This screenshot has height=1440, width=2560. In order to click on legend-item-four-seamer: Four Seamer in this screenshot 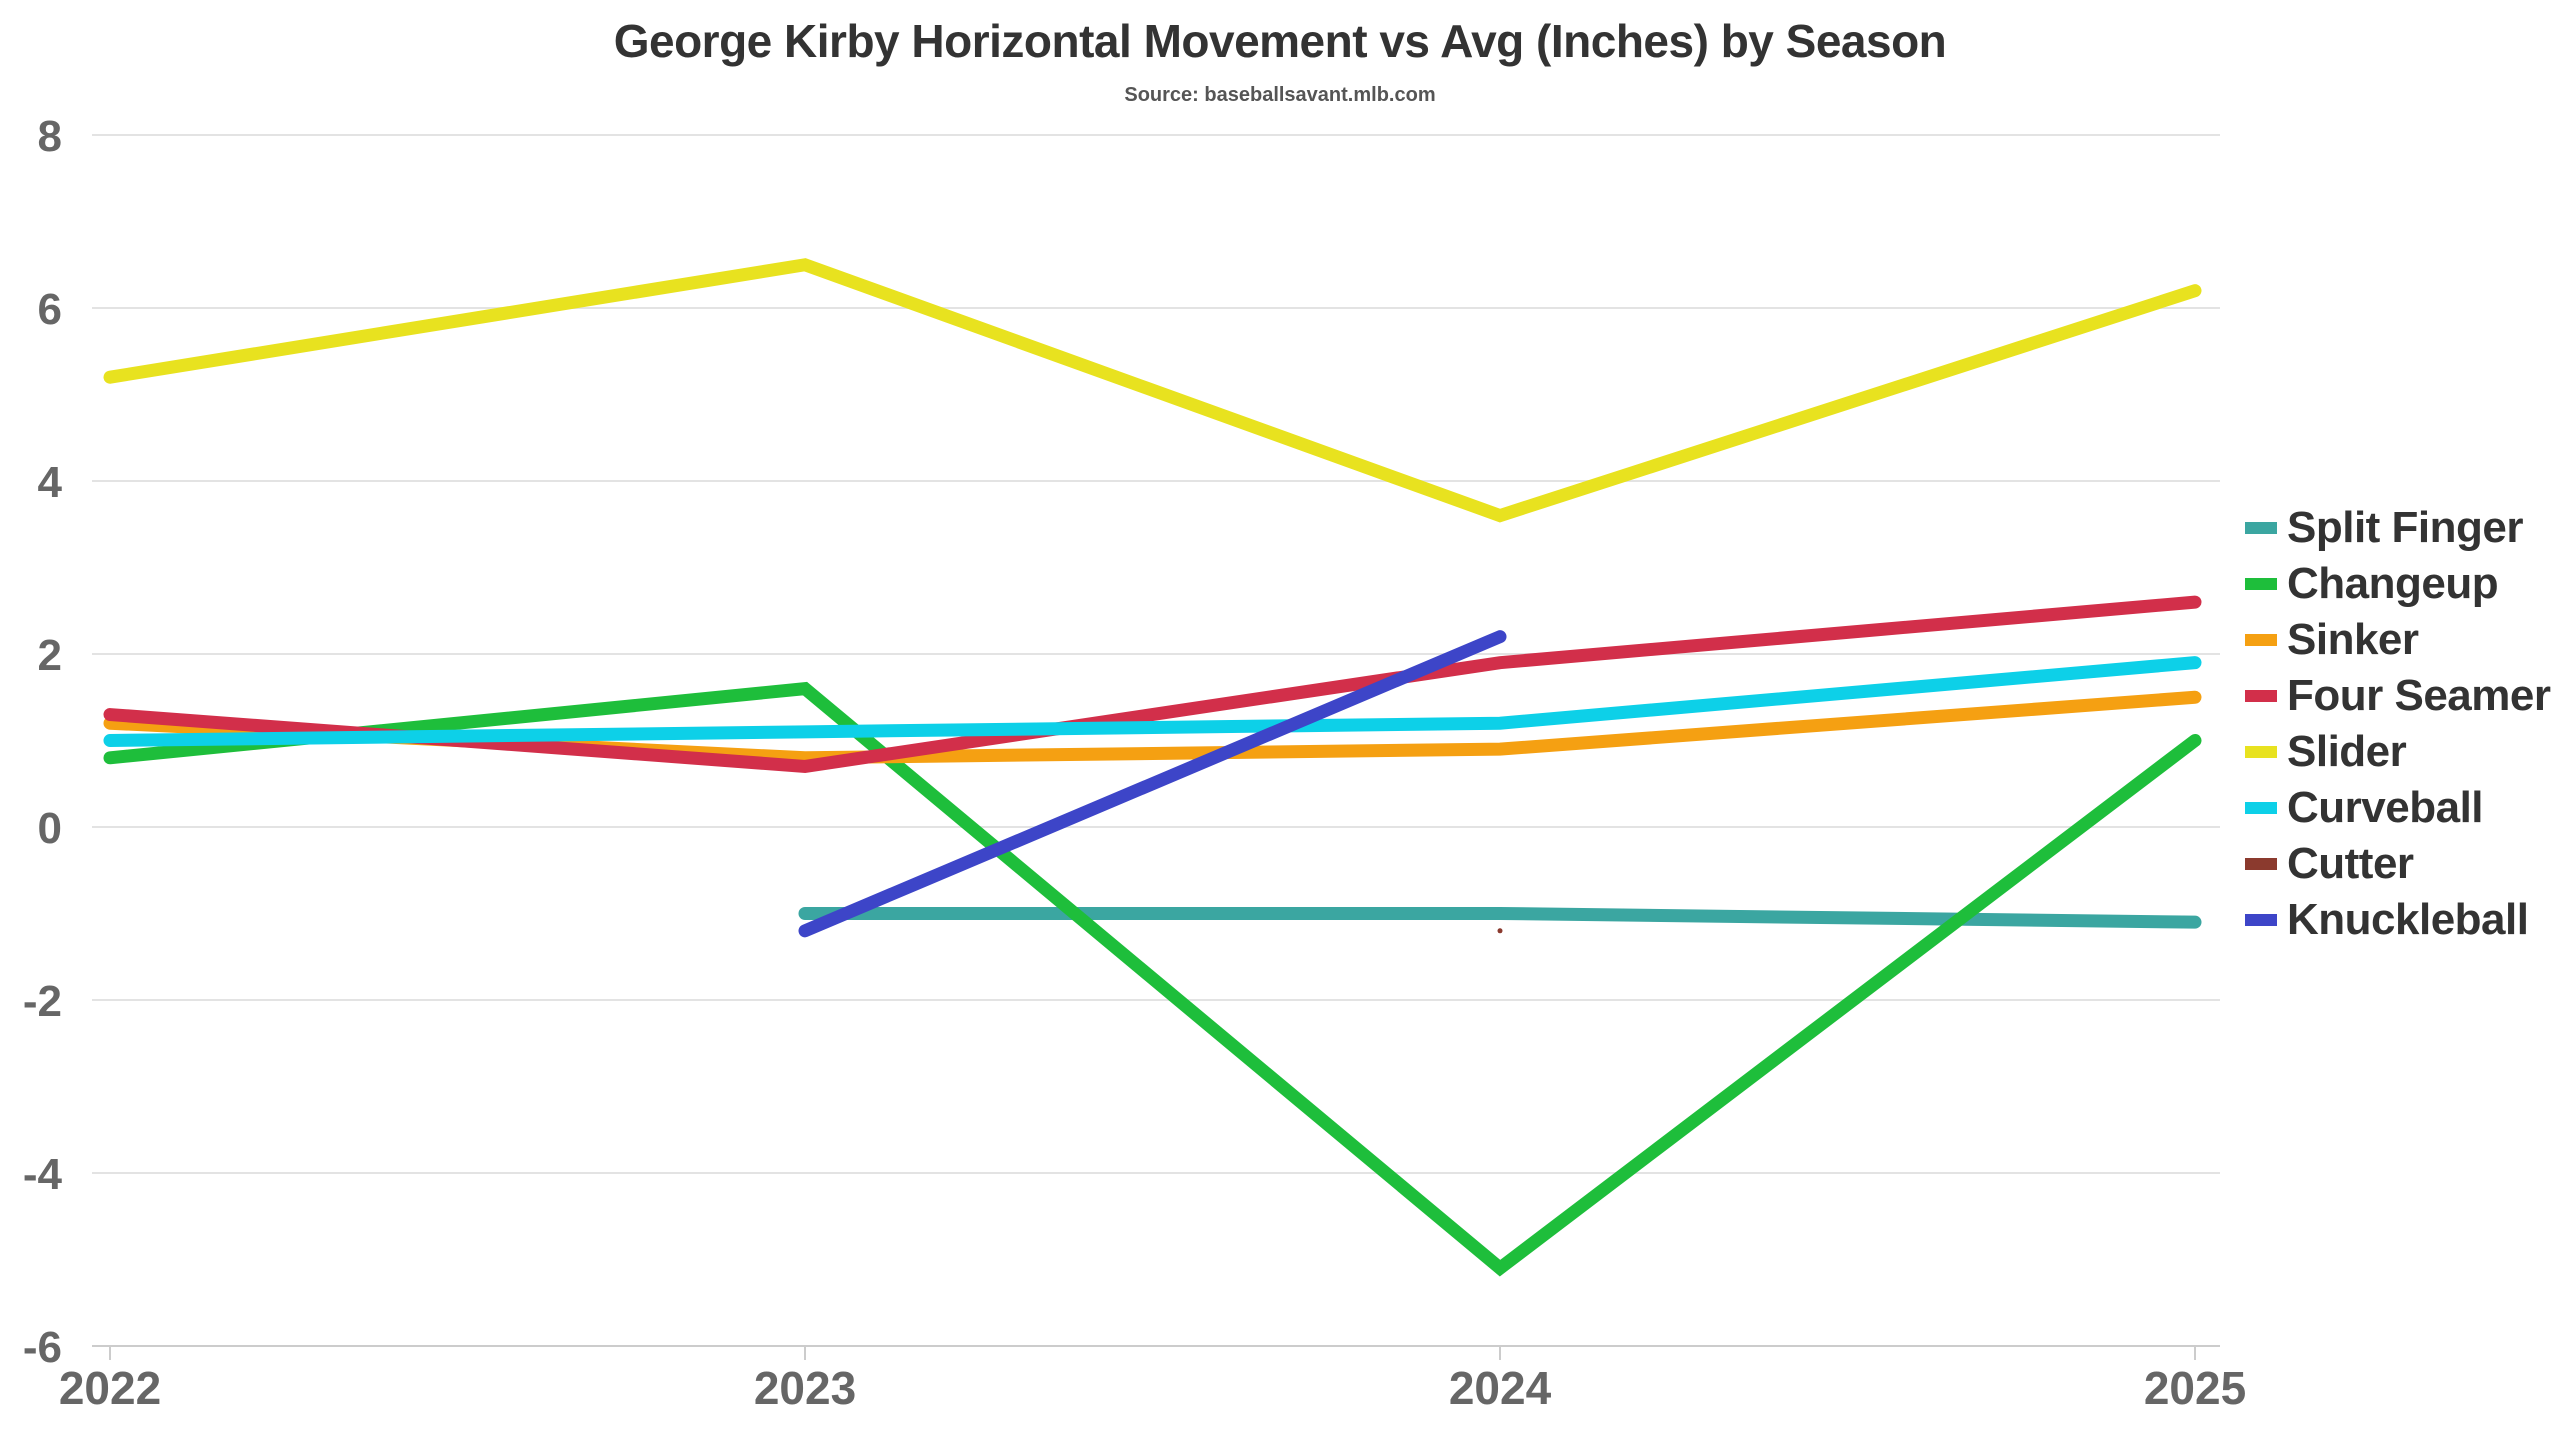, I will do `click(2398, 696)`.